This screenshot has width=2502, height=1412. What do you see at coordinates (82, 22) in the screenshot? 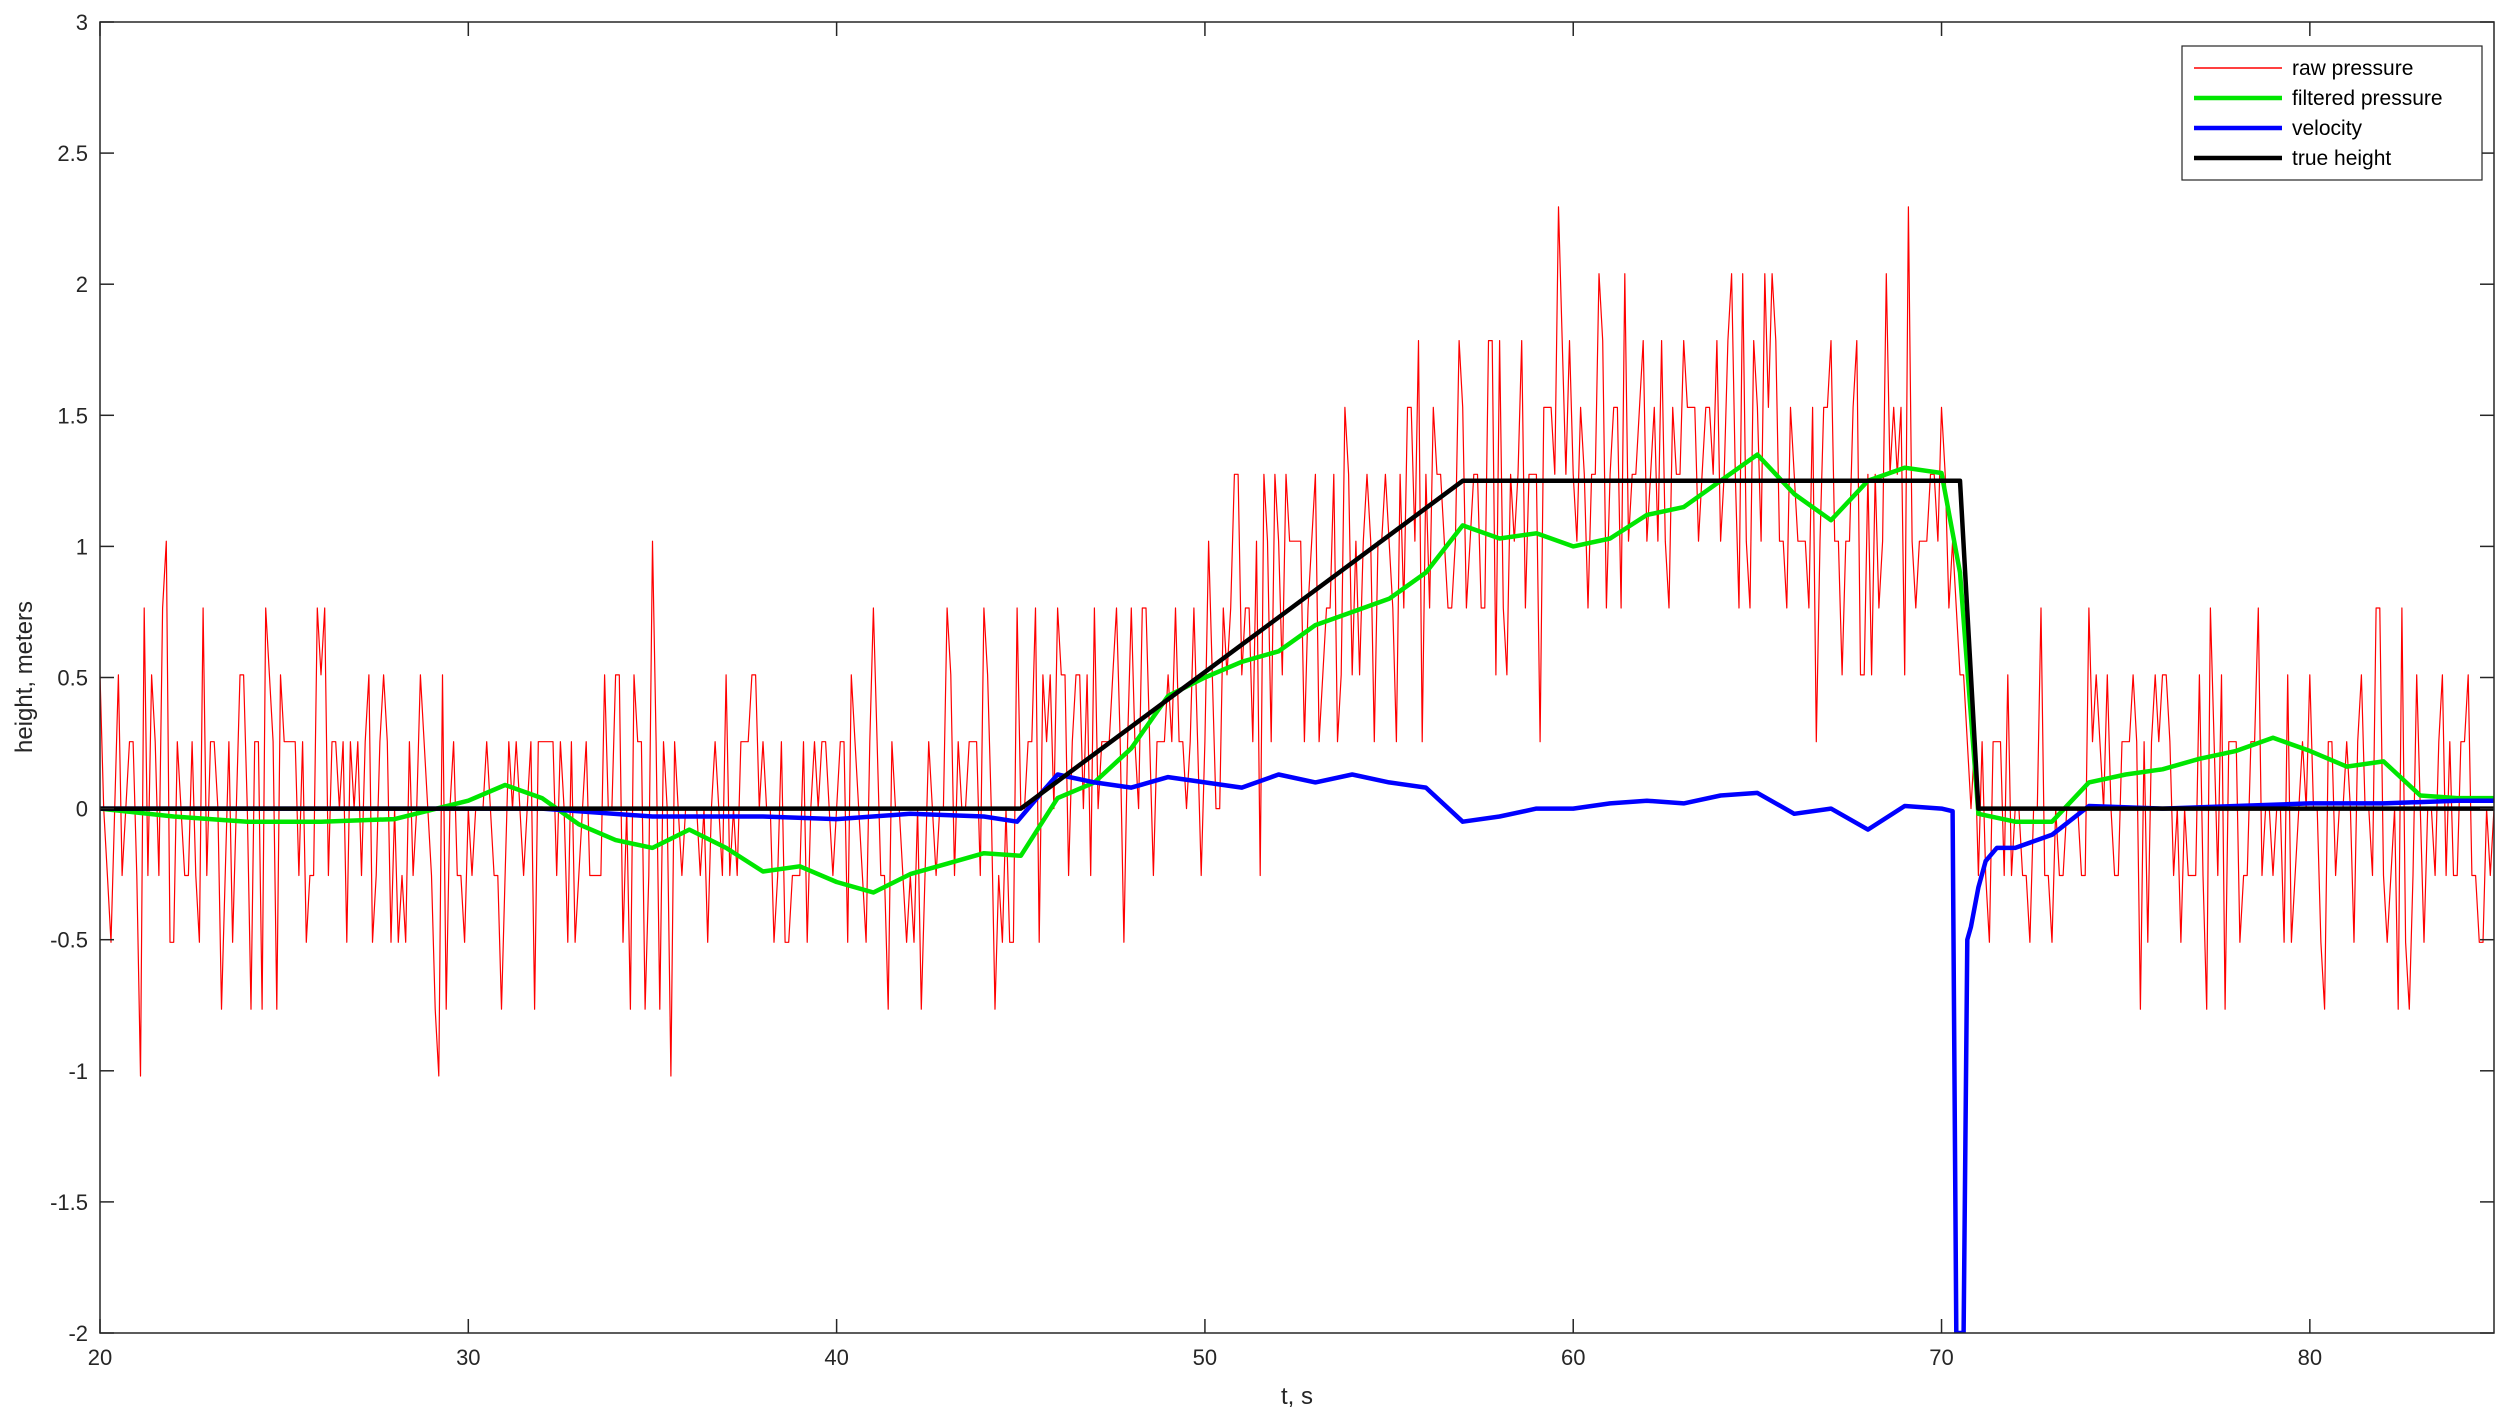
I see `y-tick-label: 3` at bounding box center [82, 22].